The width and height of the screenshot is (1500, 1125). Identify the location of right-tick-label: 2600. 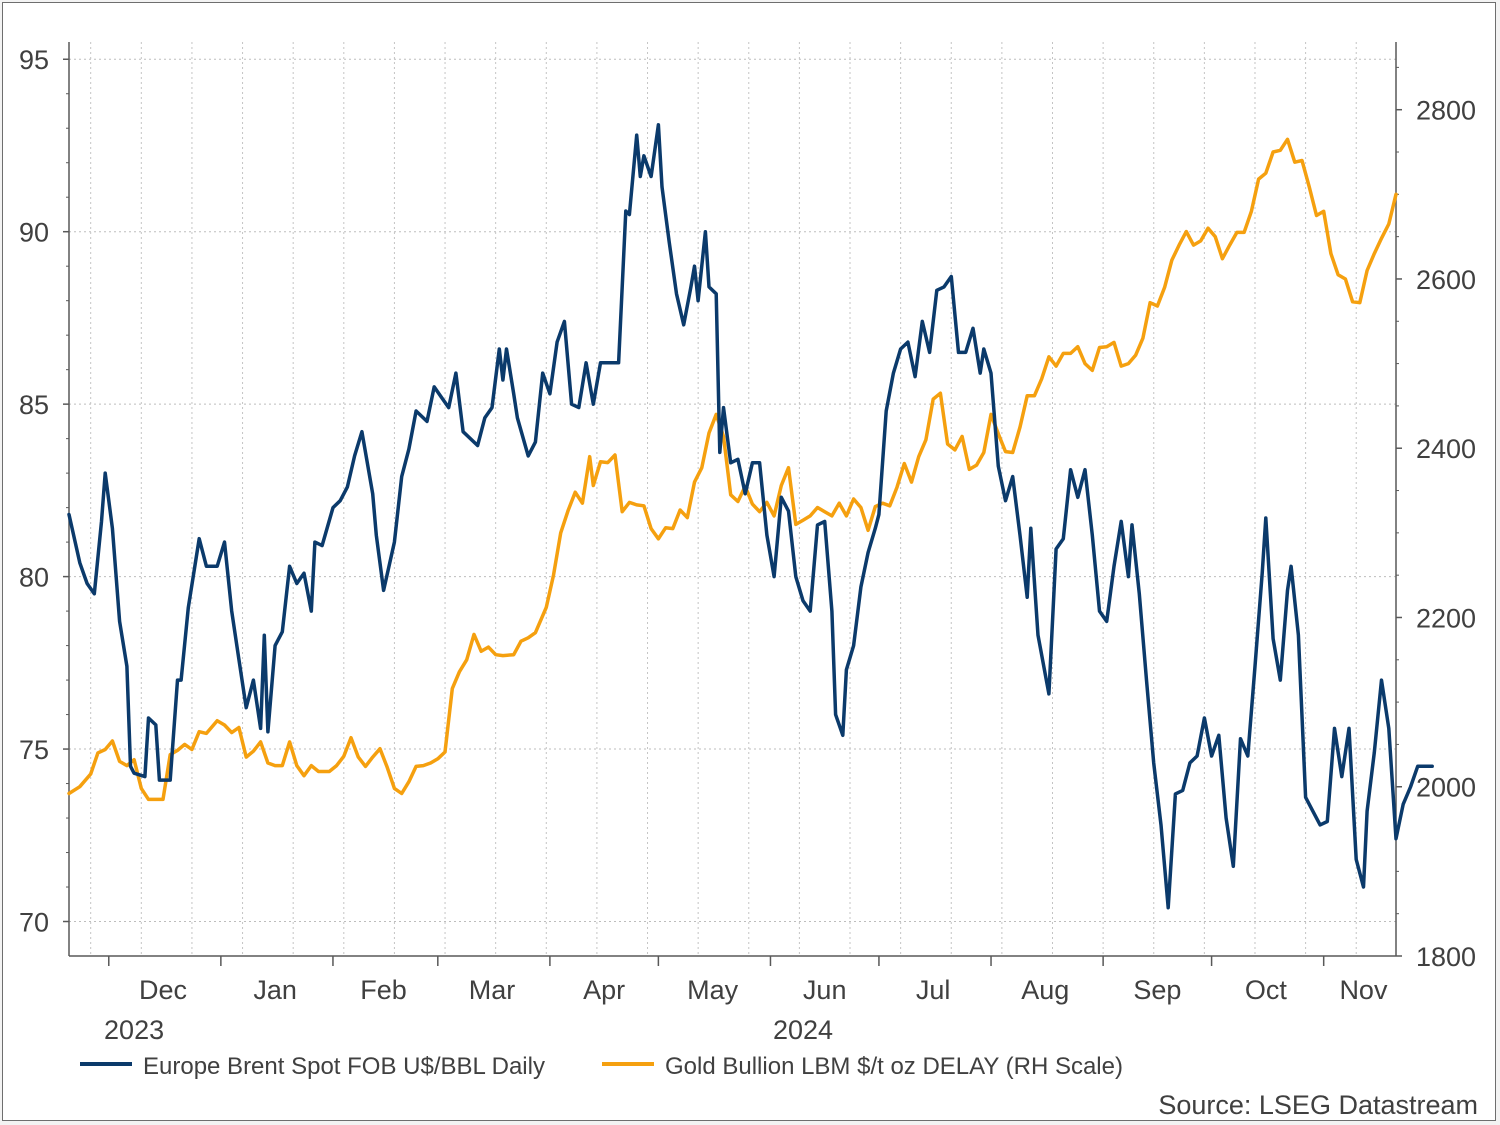
(1446, 280).